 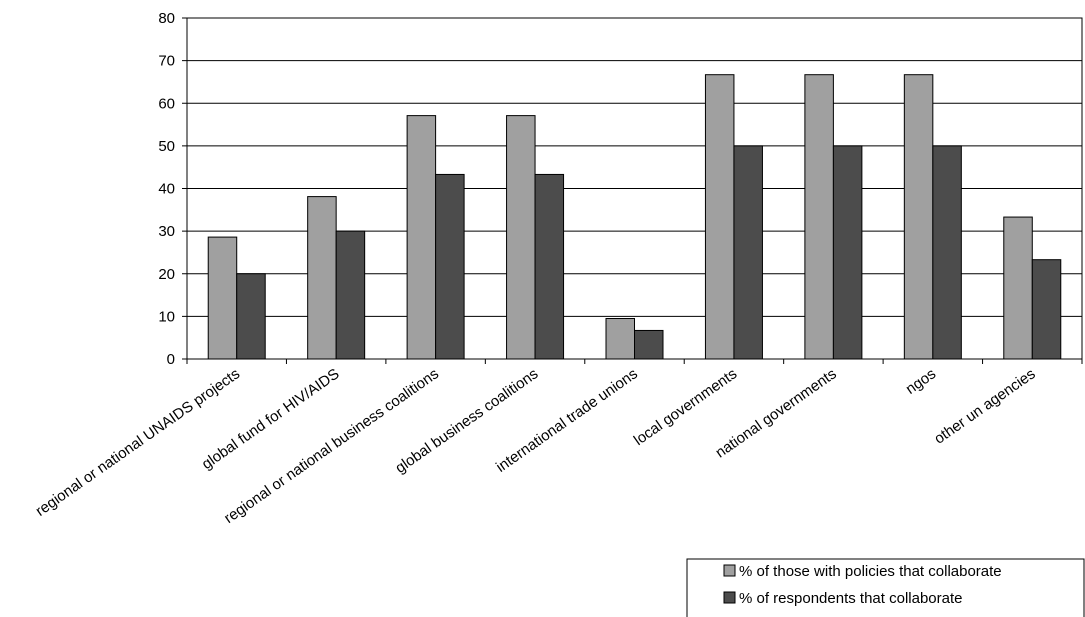 I want to click on y-tick-label: 40, so click(x=166, y=189).